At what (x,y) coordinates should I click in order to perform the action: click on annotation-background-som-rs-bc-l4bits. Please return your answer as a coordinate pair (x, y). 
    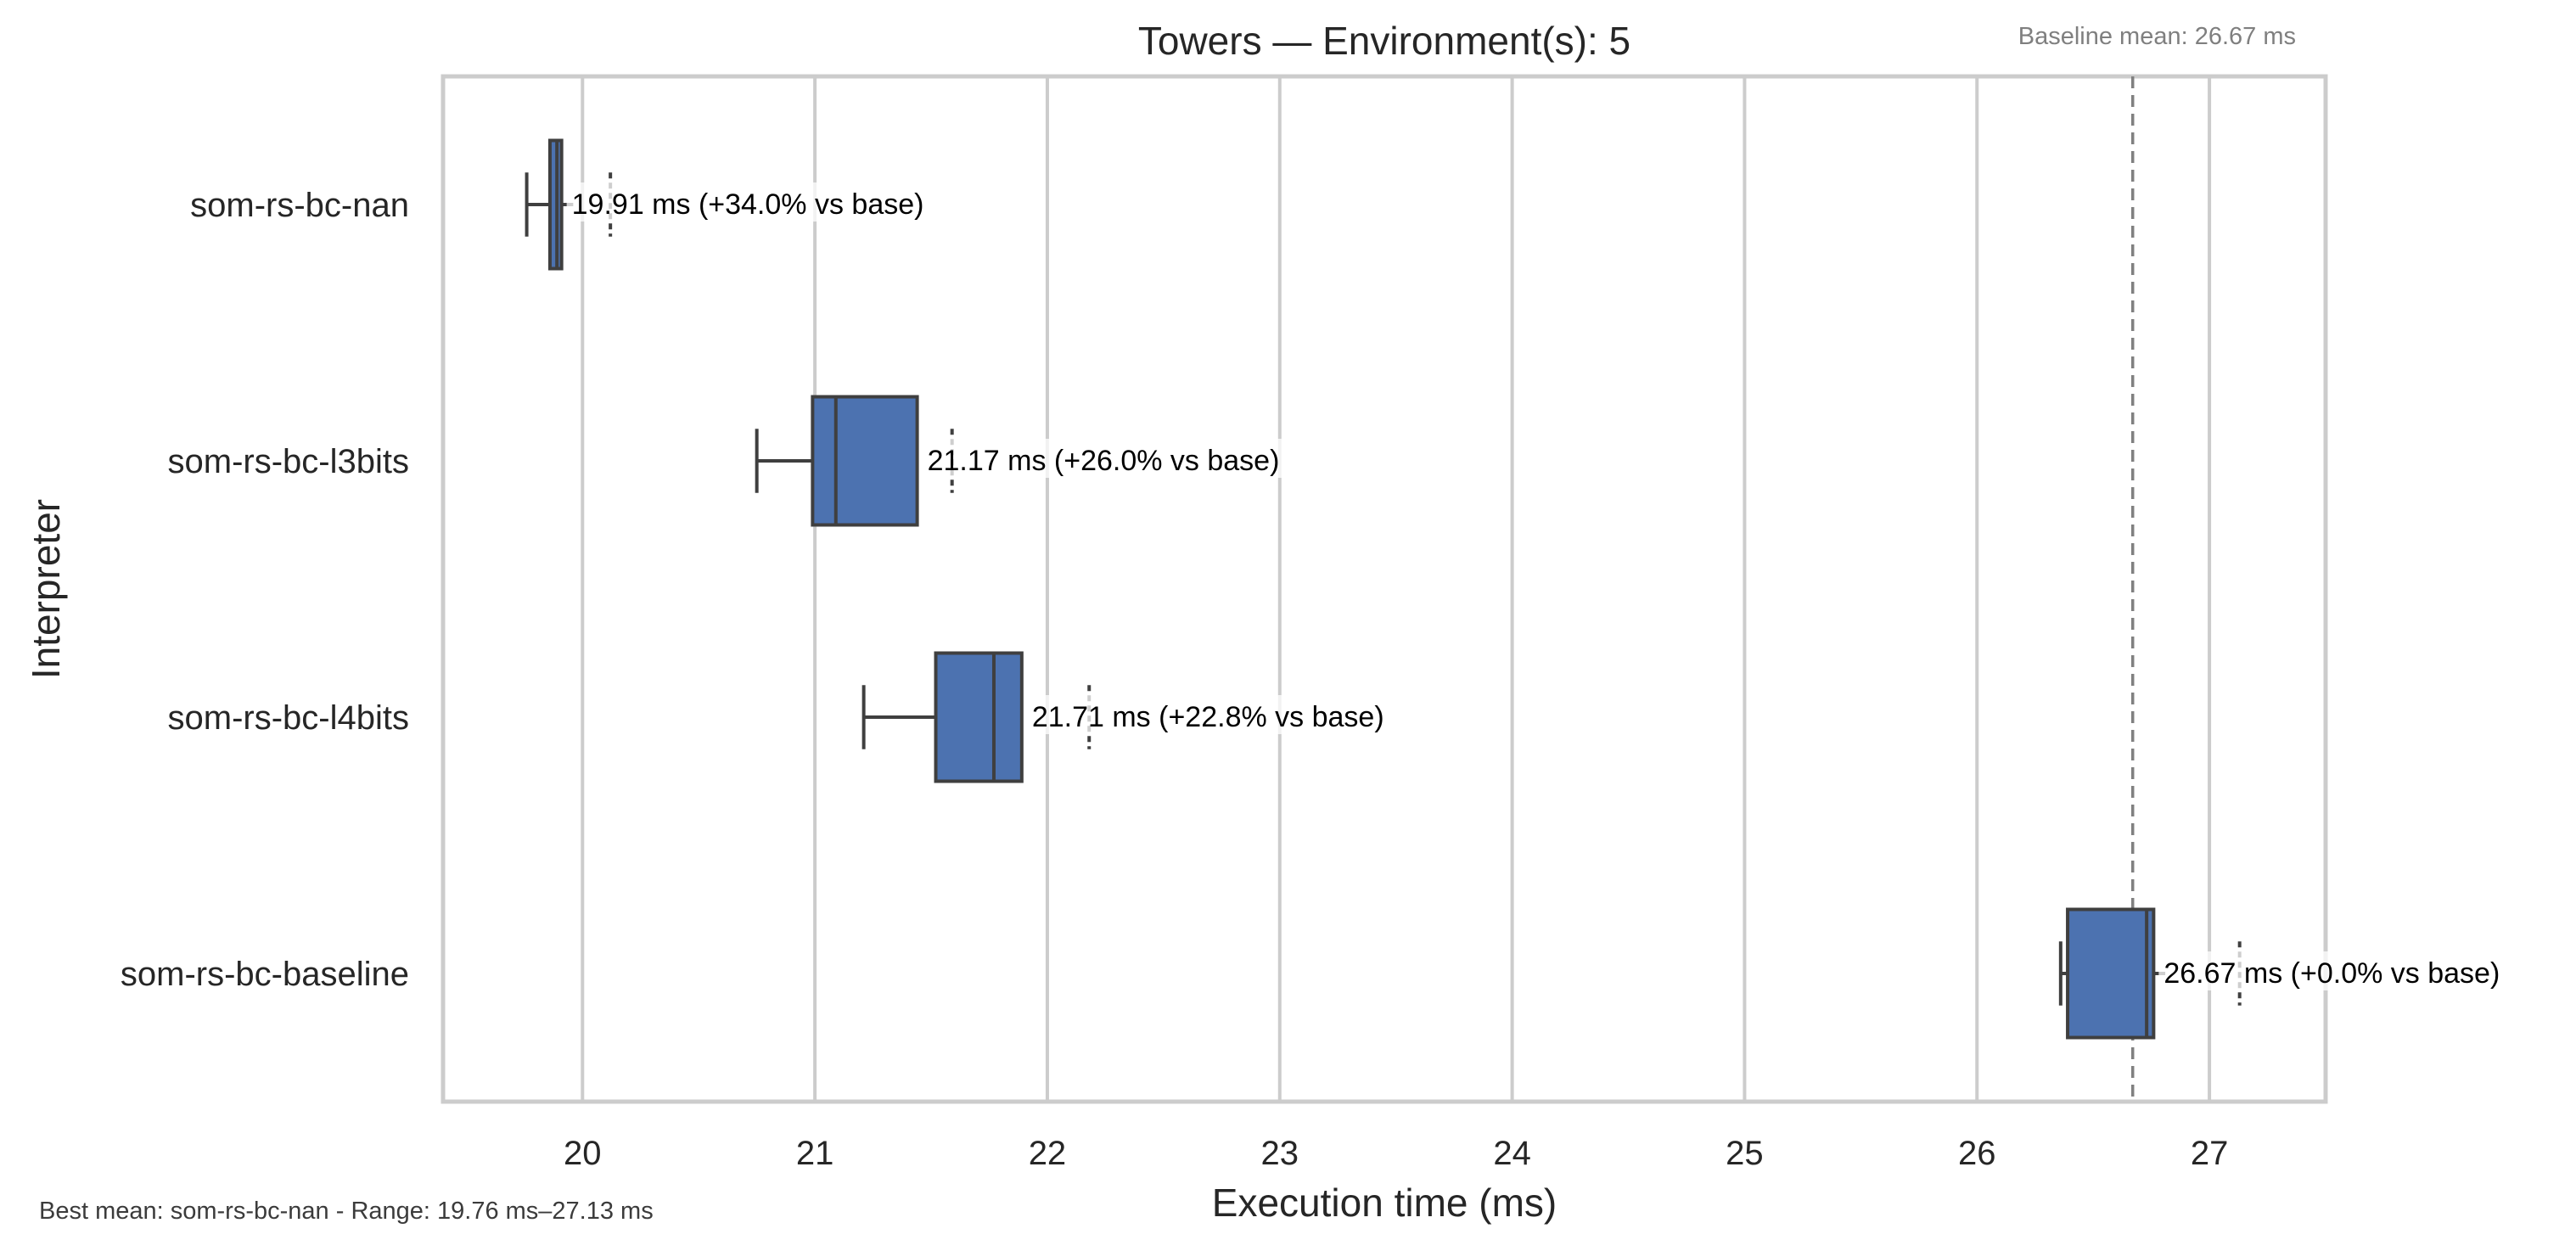
    Looking at the image, I should click on (1207, 714).